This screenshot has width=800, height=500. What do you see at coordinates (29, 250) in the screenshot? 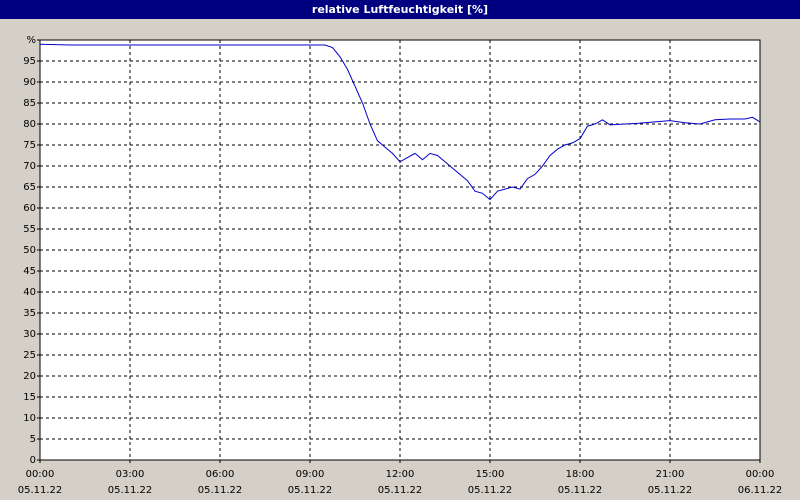
I see `y-tick-label: 50` at bounding box center [29, 250].